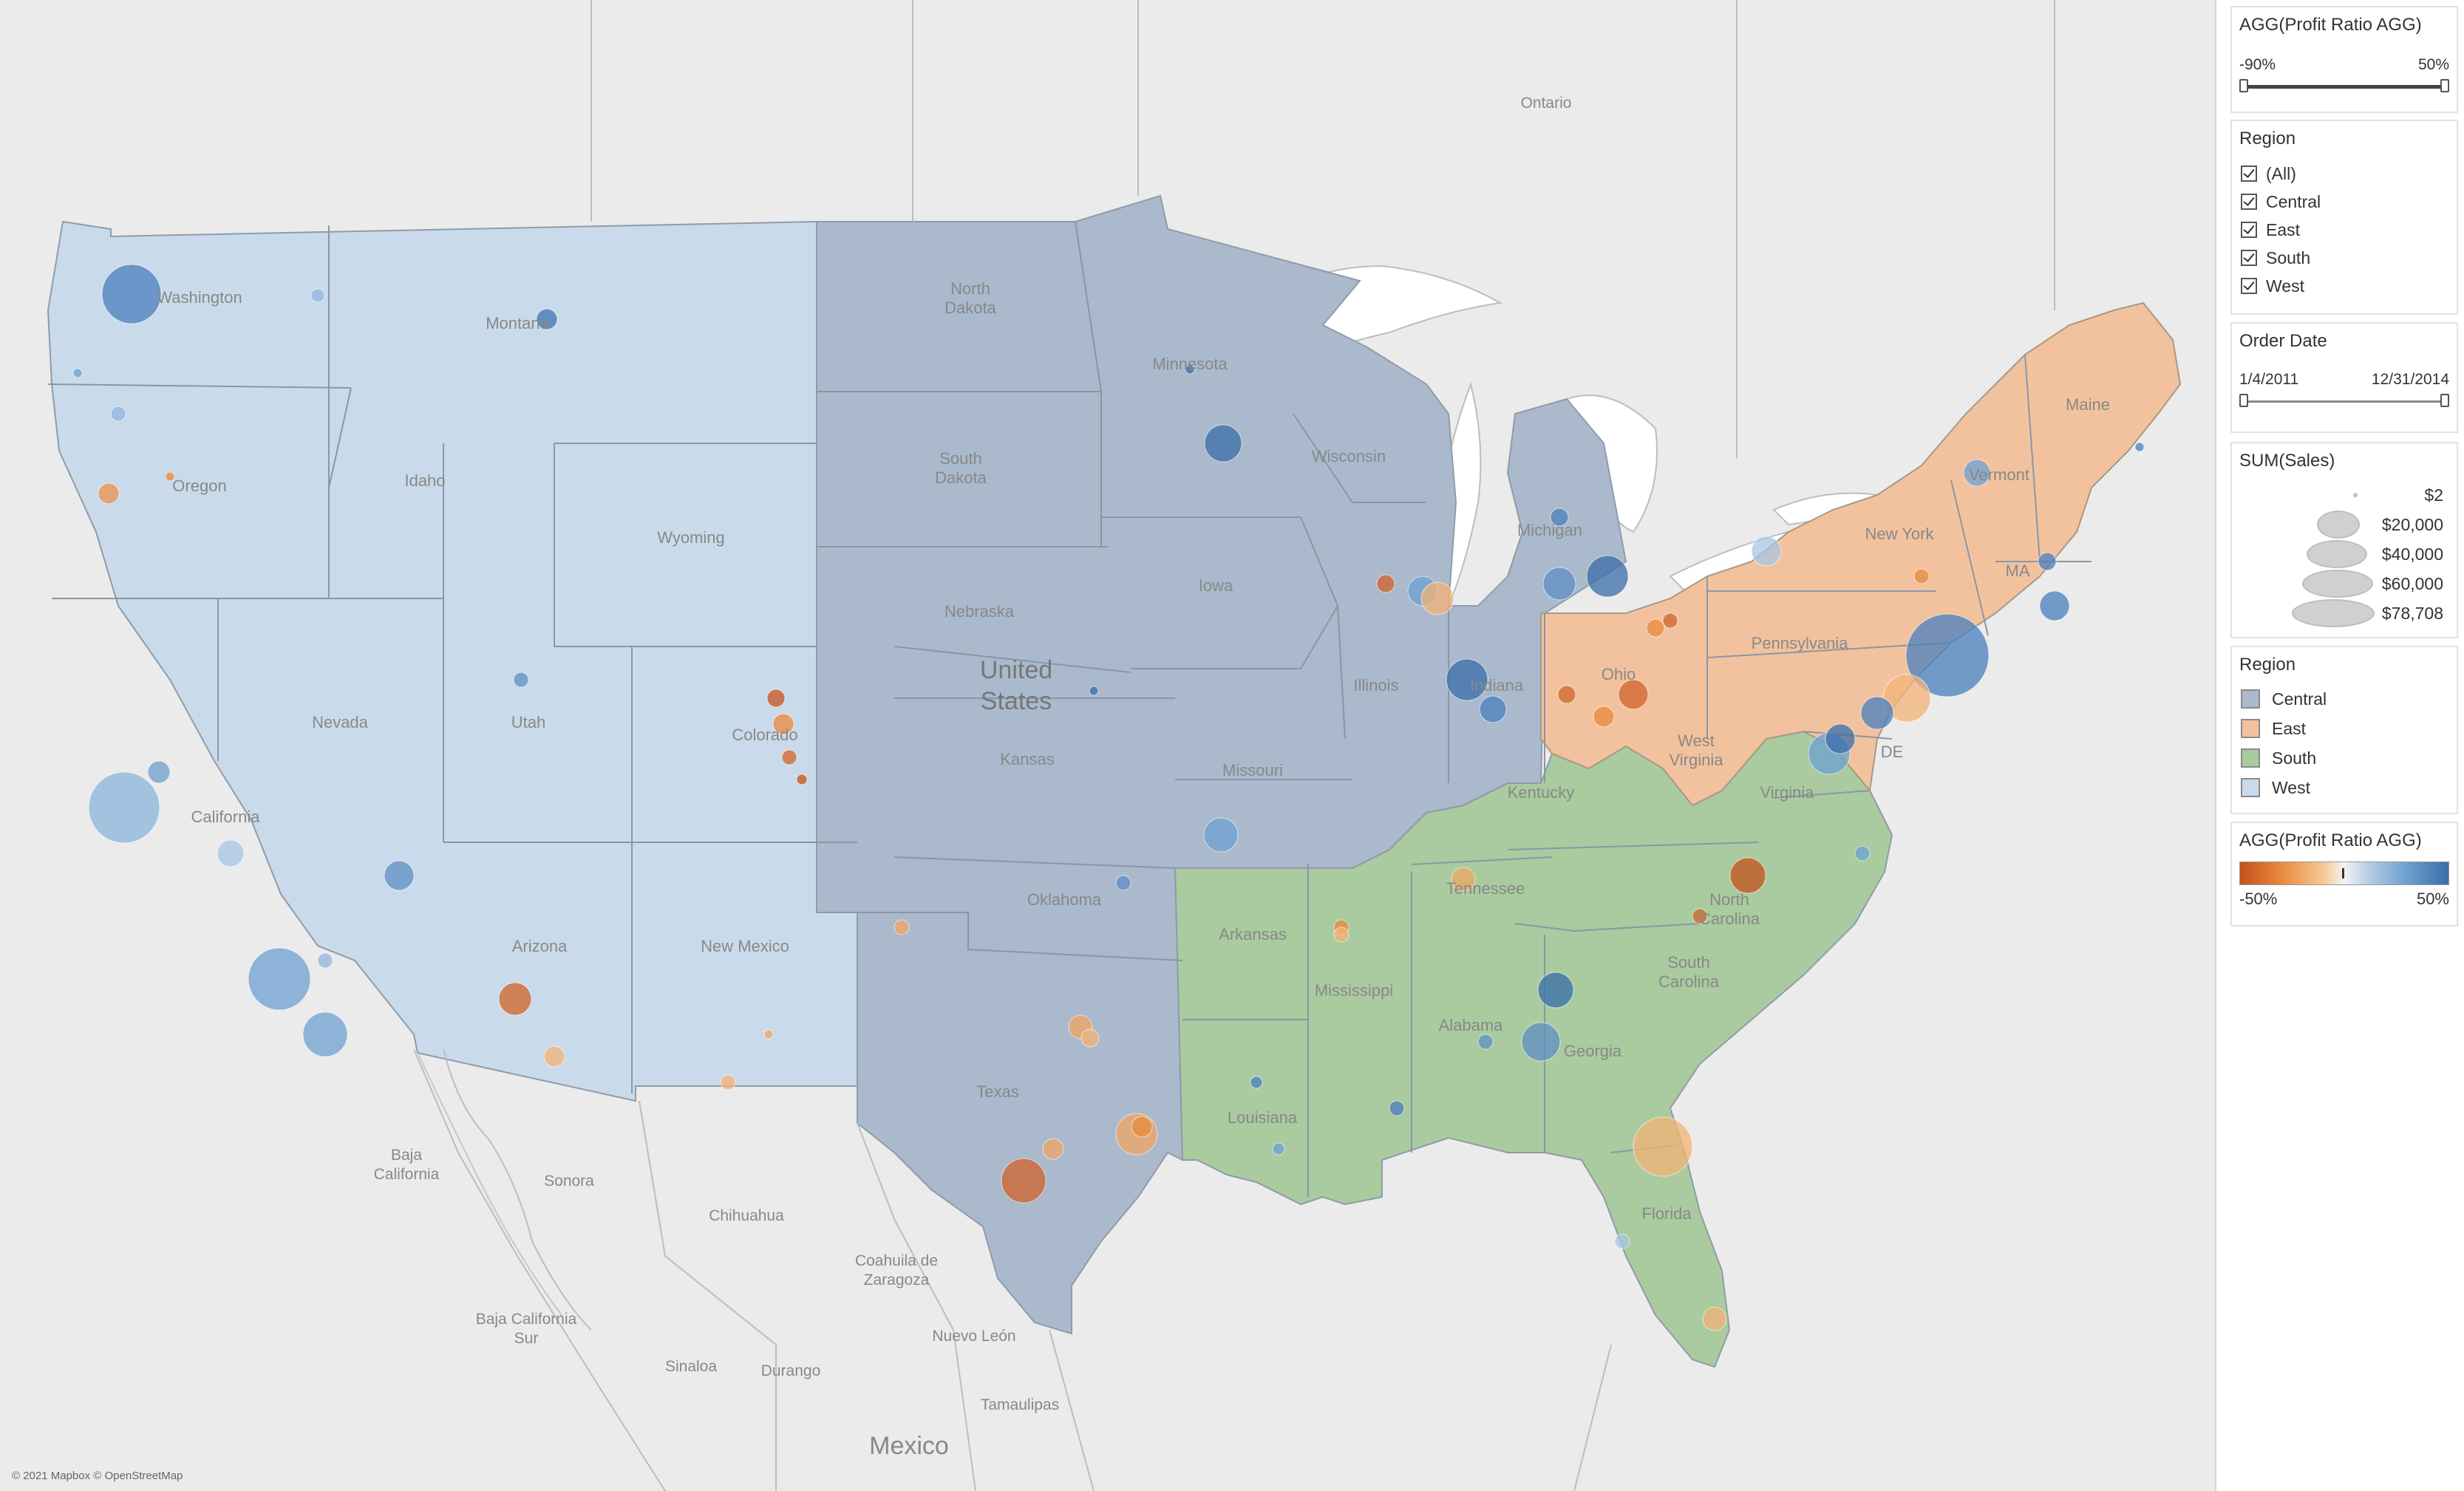 The height and width of the screenshot is (1491, 2464). Describe the element at coordinates (997, 1091) in the screenshot. I see `state-label: Texas` at that location.